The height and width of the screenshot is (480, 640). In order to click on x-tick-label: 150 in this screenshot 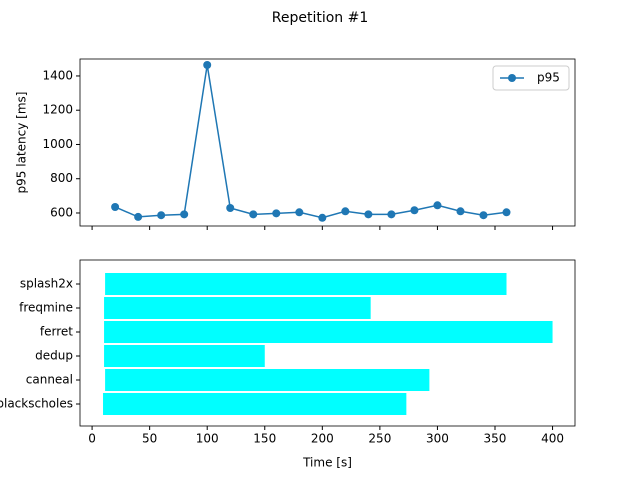, I will do `click(264, 439)`.